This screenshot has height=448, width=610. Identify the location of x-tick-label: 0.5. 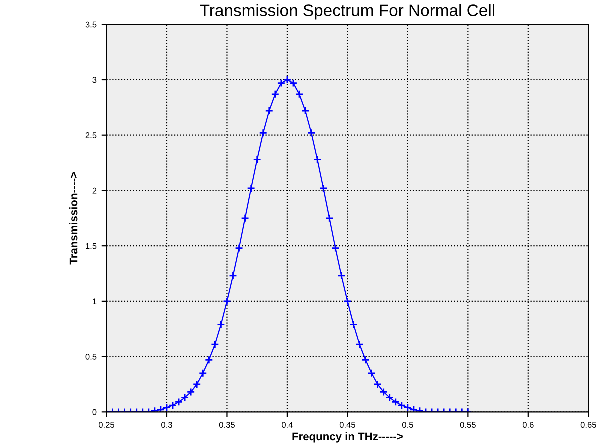
(408, 425).